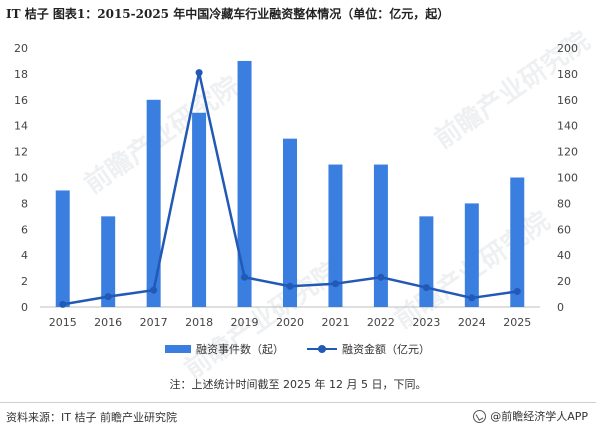  I want to click on source-text: 资料来源：IT 桔子 前瞻产业研究院, so click(91, 417).